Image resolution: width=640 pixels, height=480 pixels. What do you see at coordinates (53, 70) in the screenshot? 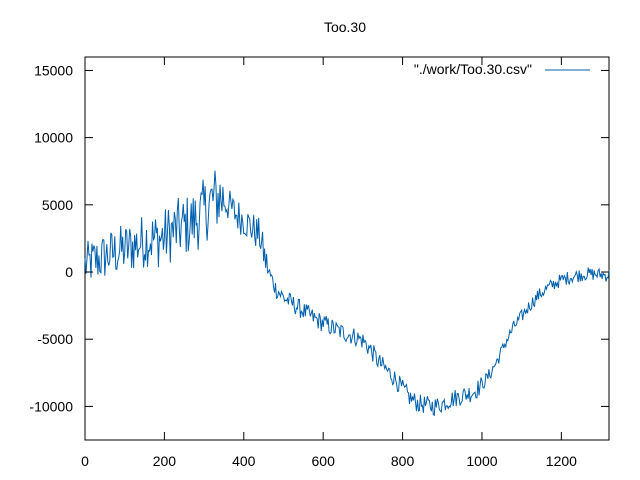
I see `y-tick-label: 15000` at bounding box center [53, 70].